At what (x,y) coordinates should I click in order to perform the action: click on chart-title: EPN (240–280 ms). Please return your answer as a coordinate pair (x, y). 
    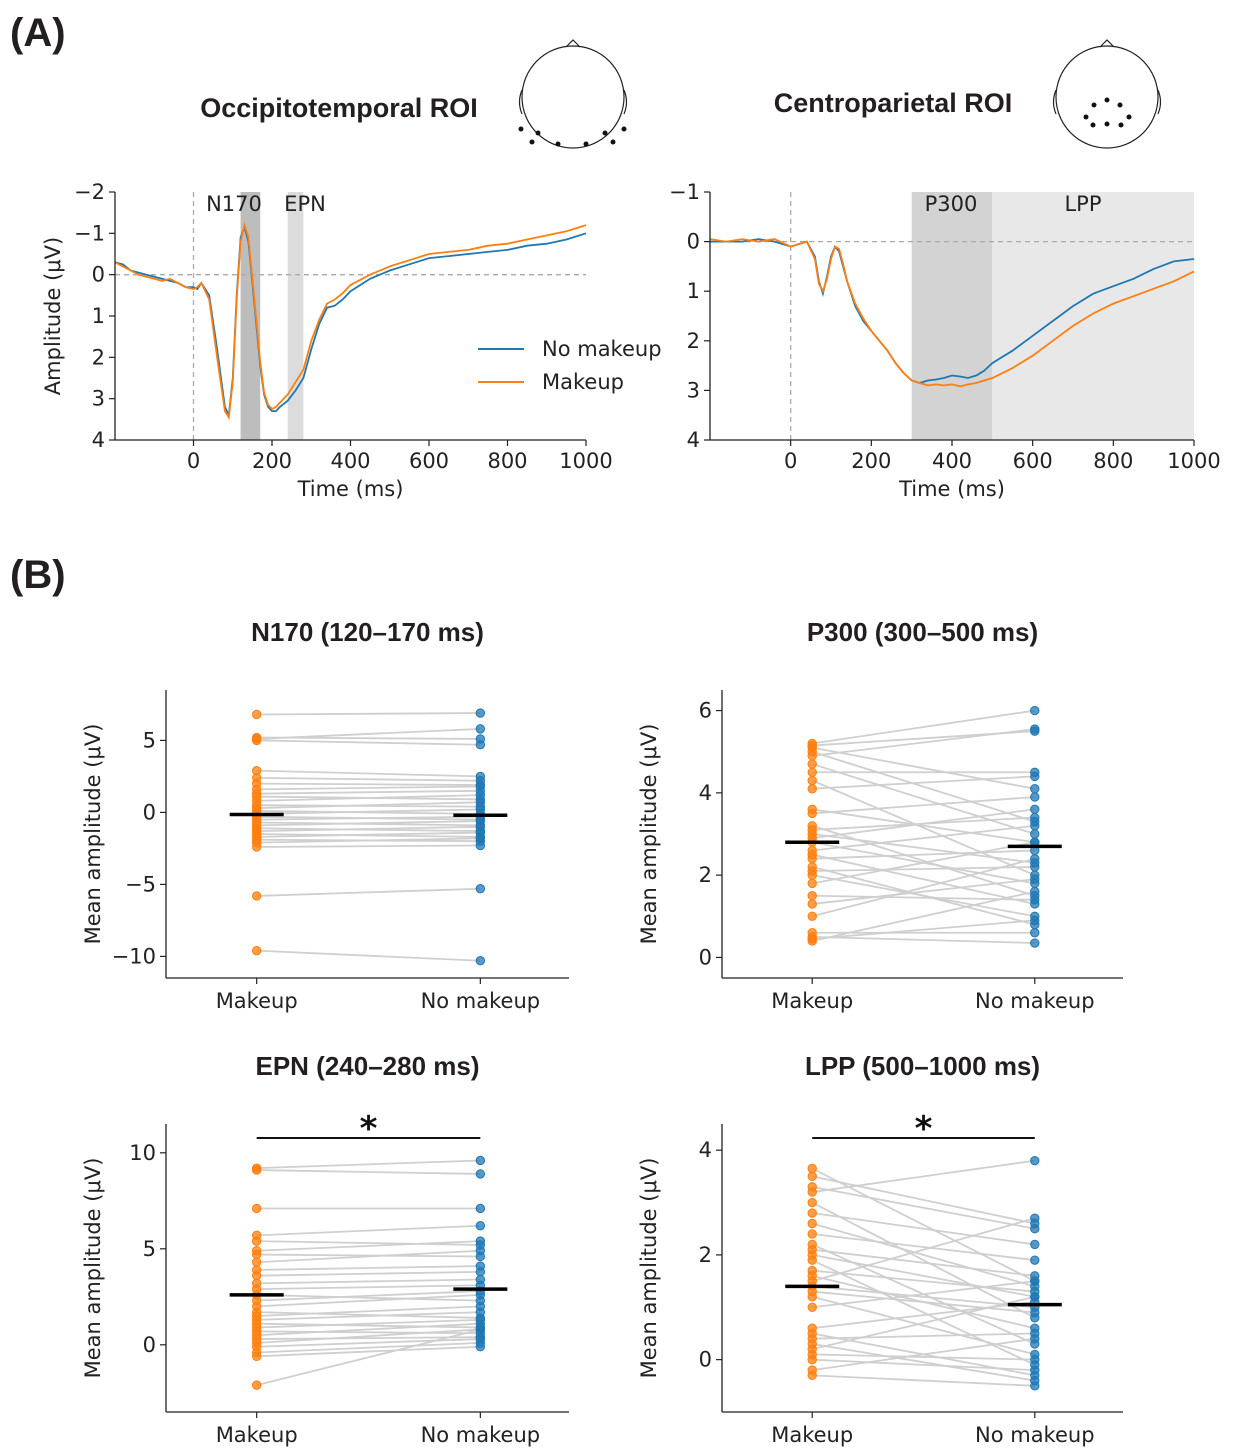
    Looking at the image, I should click on (367, 1066).